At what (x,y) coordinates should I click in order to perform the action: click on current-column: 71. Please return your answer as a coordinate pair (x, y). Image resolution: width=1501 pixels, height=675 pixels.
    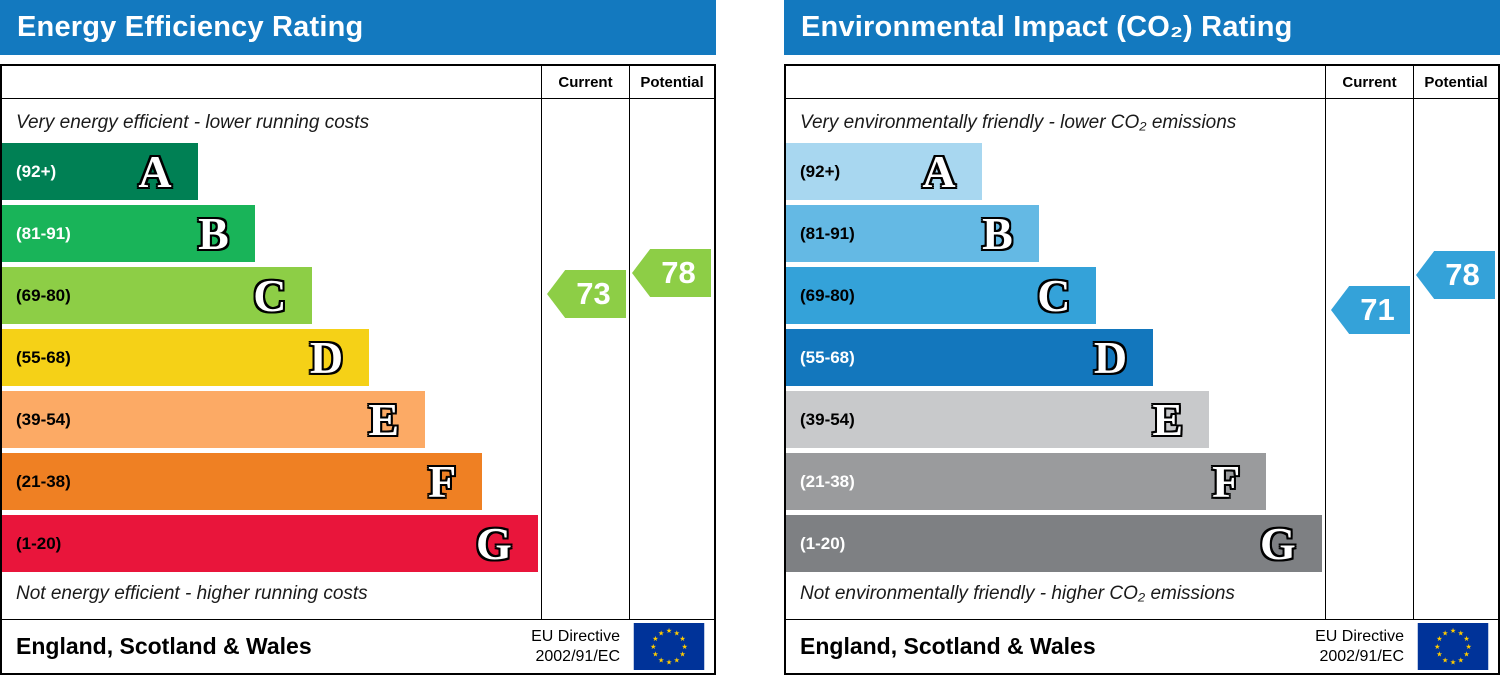
    Looking at the image, I should click on (1369, 359).